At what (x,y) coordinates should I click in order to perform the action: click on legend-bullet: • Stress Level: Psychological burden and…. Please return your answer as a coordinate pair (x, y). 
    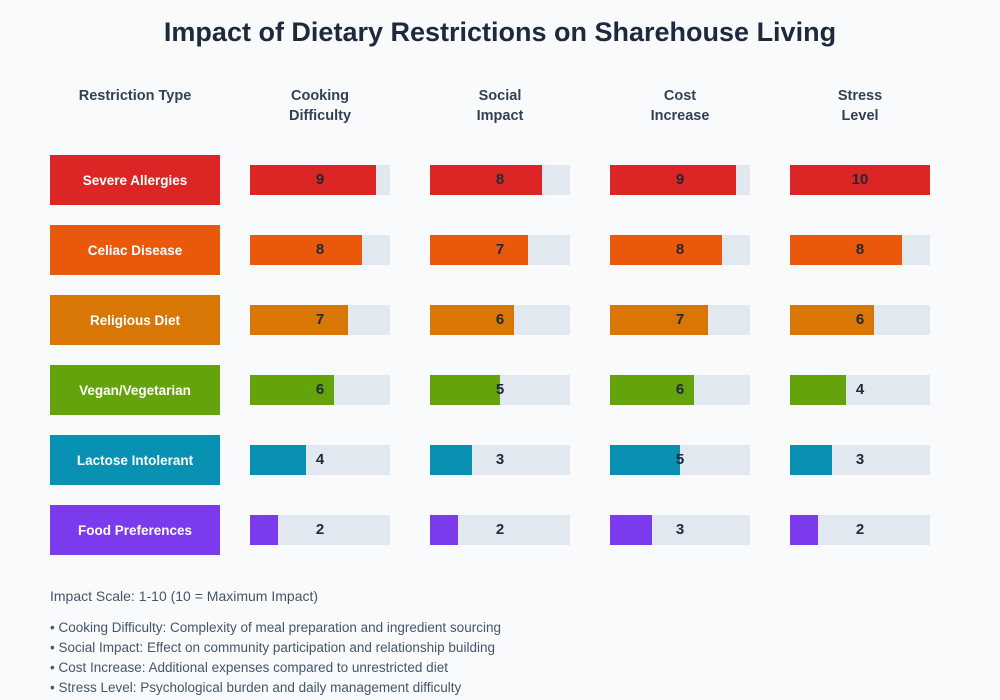
    Looking at the image, I should click on (256, 687).